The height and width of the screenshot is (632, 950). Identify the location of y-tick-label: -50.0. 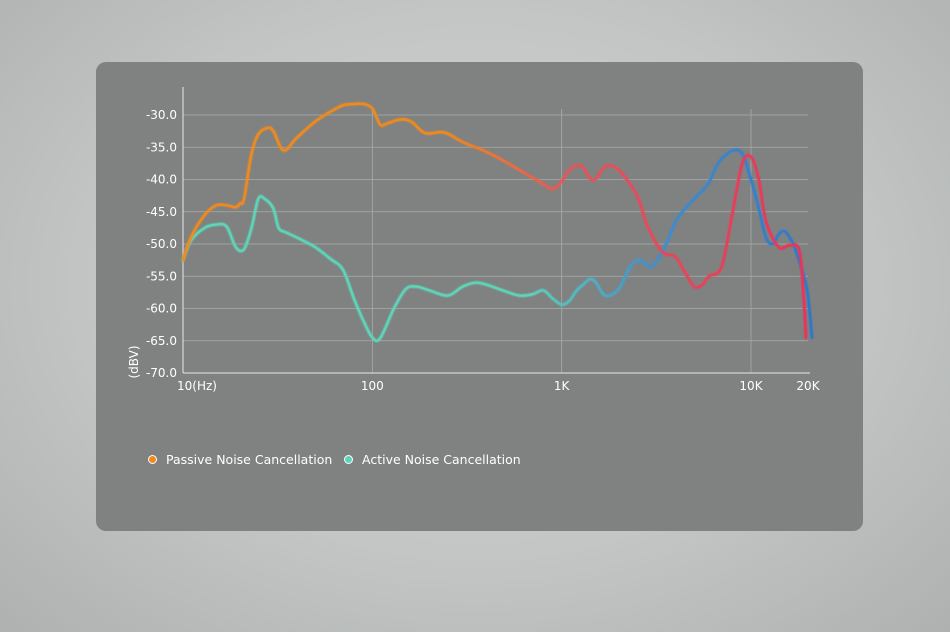
(161, 244).